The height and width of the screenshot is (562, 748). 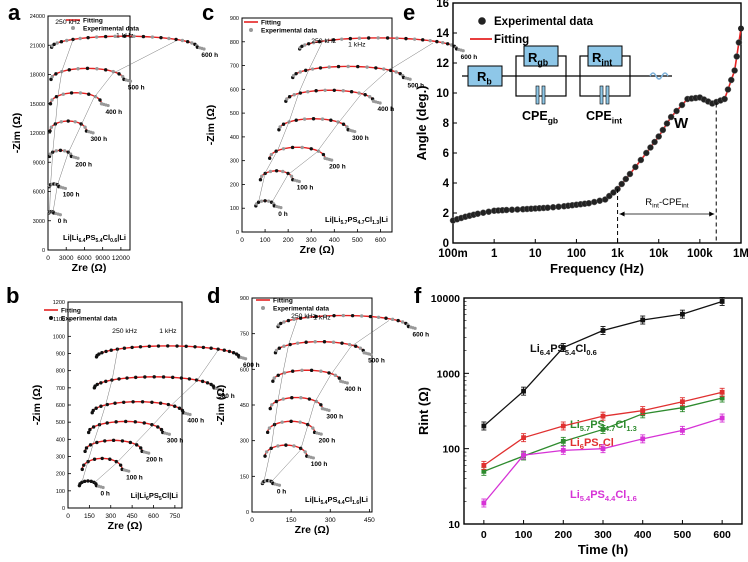 What do you see at coordinates (357, 76) in the screenshot?
I see `series-500h: 500 h` at bounding box center [357, 76].